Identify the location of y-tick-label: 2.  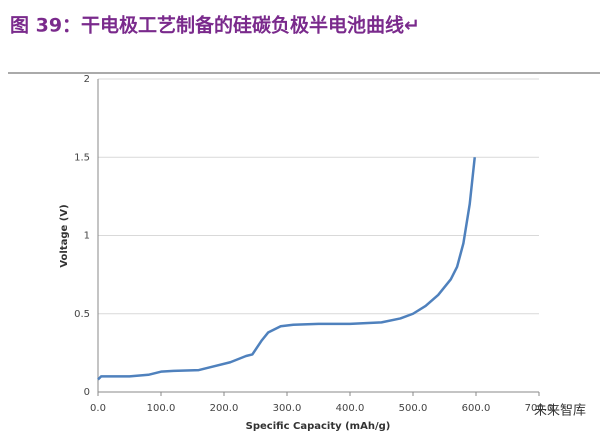
(87, 79).